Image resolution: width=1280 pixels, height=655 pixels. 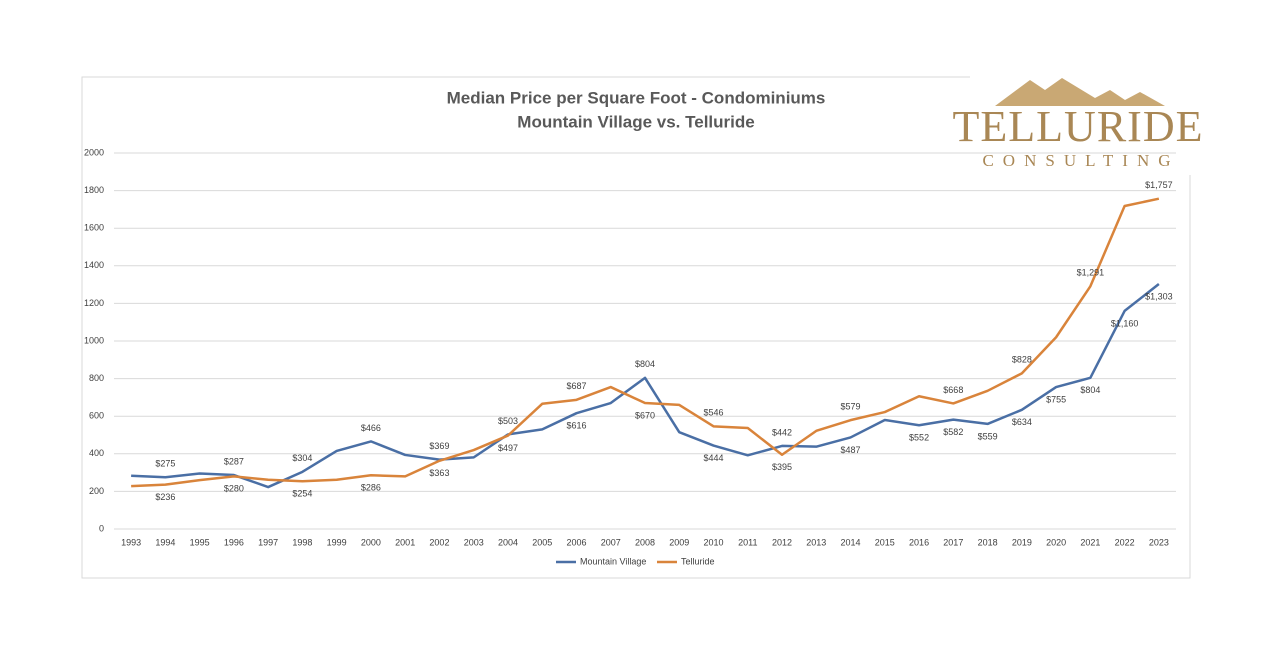 What do you see at coordinates (635, 121) in the screenshot?
I see `chart-subtitle: Mountain Village vs. Telluride` at bounding box center [635, 121].